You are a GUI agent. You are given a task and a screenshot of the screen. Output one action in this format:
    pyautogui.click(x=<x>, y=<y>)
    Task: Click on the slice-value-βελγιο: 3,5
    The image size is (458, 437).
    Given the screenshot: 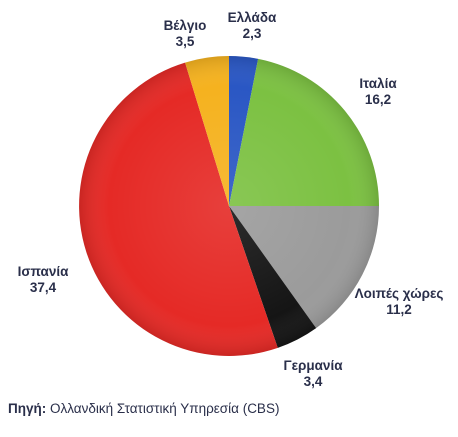 What is the action you would take?
    pyautogui.click(x=185, y=41)
    